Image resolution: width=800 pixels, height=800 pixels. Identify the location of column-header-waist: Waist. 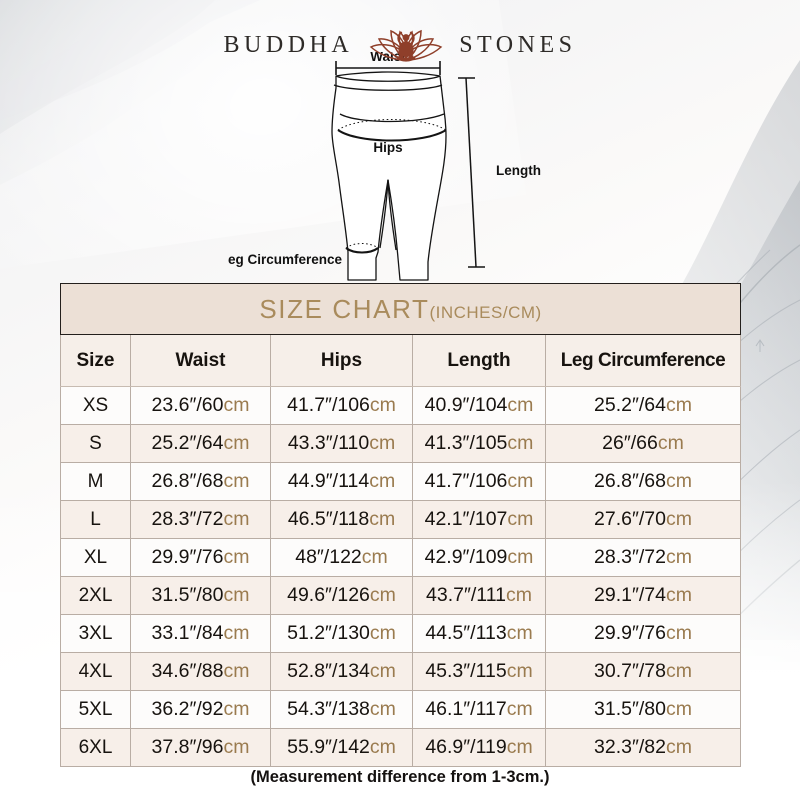
(200, 360).